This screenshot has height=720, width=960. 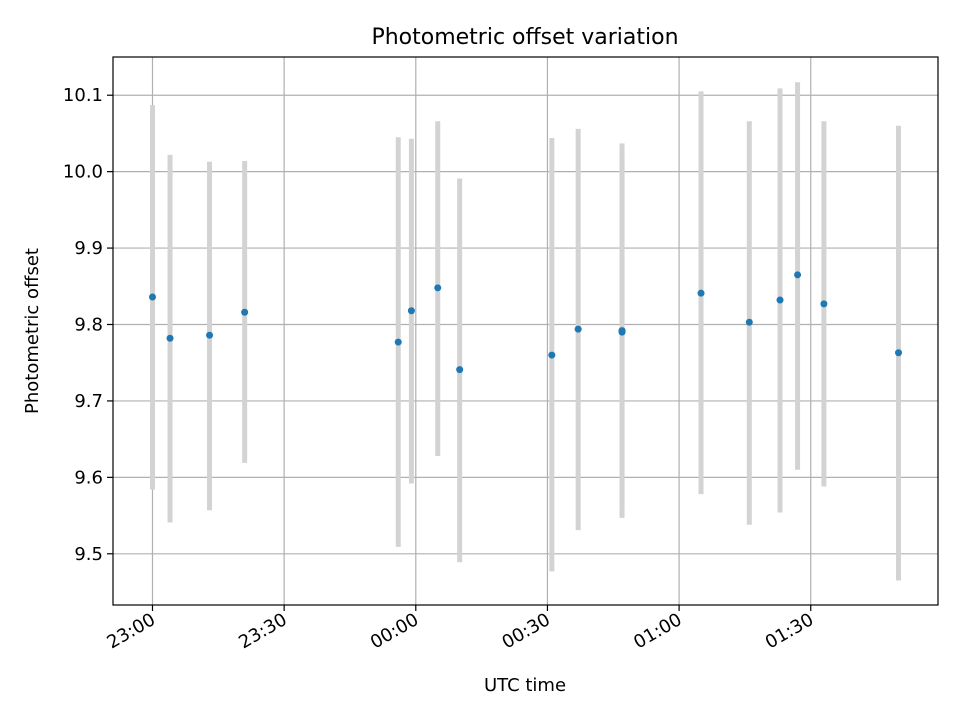 What do you see at coordinates (88, 401) in the screenshot?
I see `y-tick-label: 9.7` at bounding box center [88, 401].